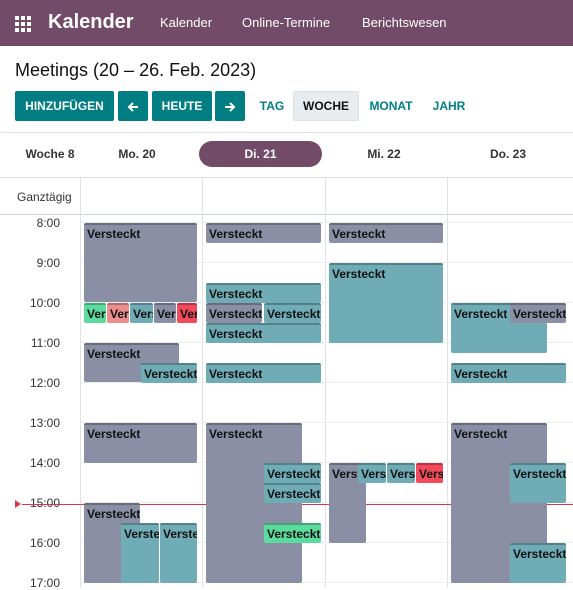 Image resolution: width=573 pixels, height=590 pixels. I want to click on menu-item-kalender: Kalender, so click(186, 22).